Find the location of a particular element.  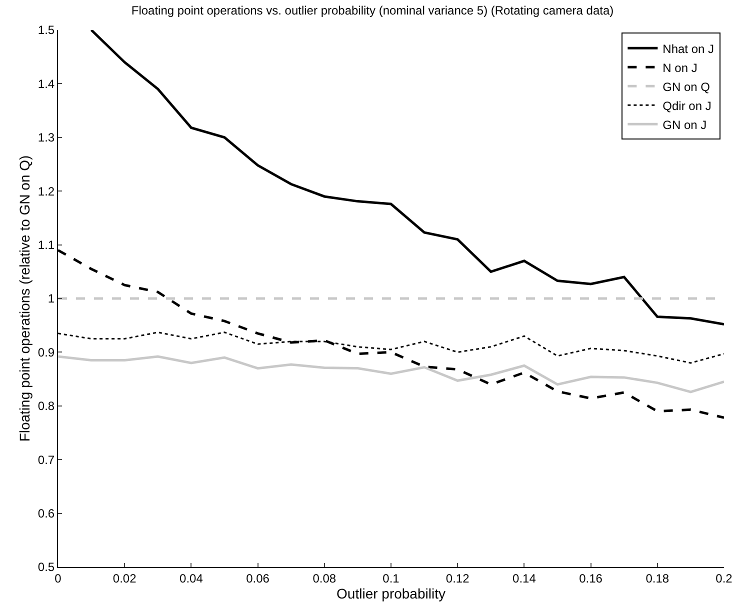

y-tick-label: 0.8 is located at coordinates (46, 406).